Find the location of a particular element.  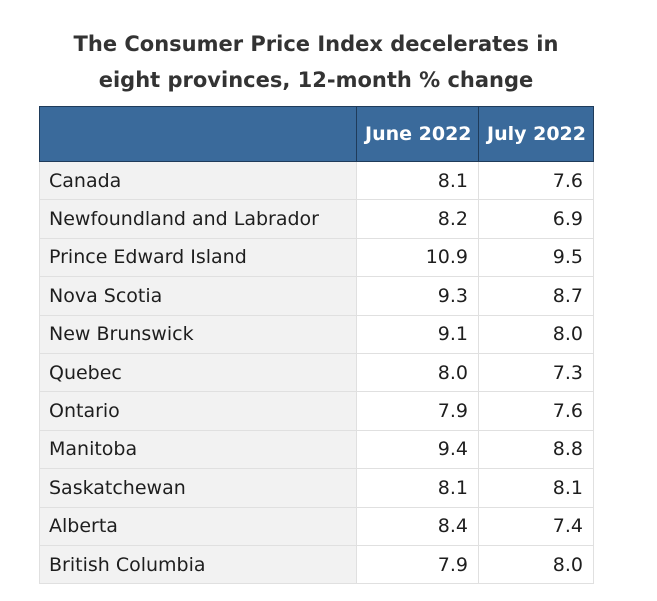

table-row: Quebec 8.0 7.3 is located at coordinates (316, 372).